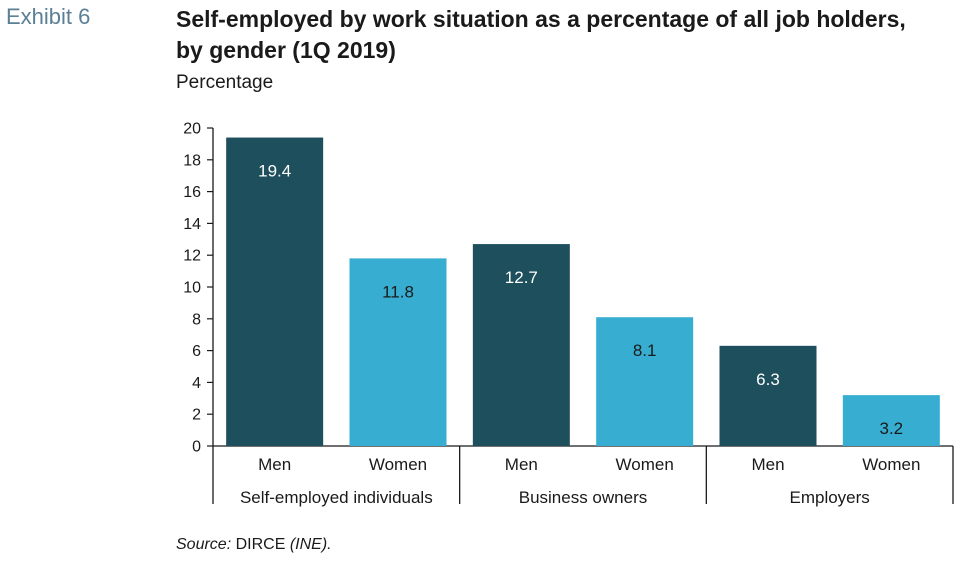 Image resolution: width=969 pixels, height=564 pixels. What do you see at coordinates (225, 82) in the screenshot?
I see `y-axis-label: Percentage` at bounding box center [225, 82].